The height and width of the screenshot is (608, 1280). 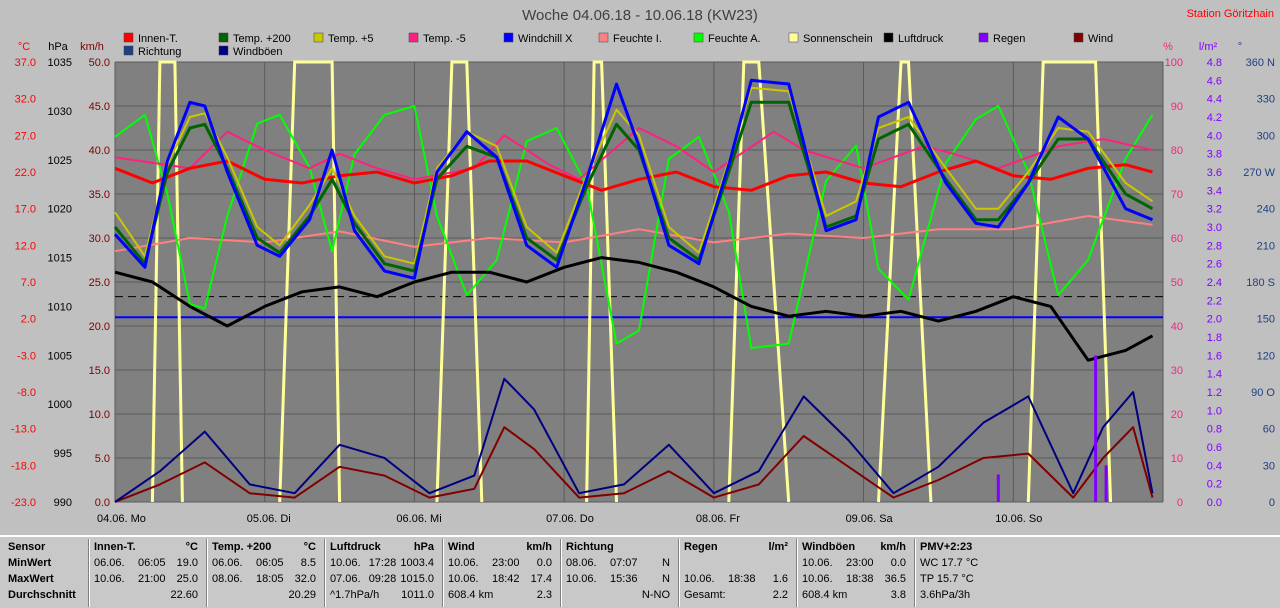 What do you see at coordinates (99, 283) in the screenshot?
I see `axis-tick-wind_kmh: 25.0` at bounding box center [99, 283].